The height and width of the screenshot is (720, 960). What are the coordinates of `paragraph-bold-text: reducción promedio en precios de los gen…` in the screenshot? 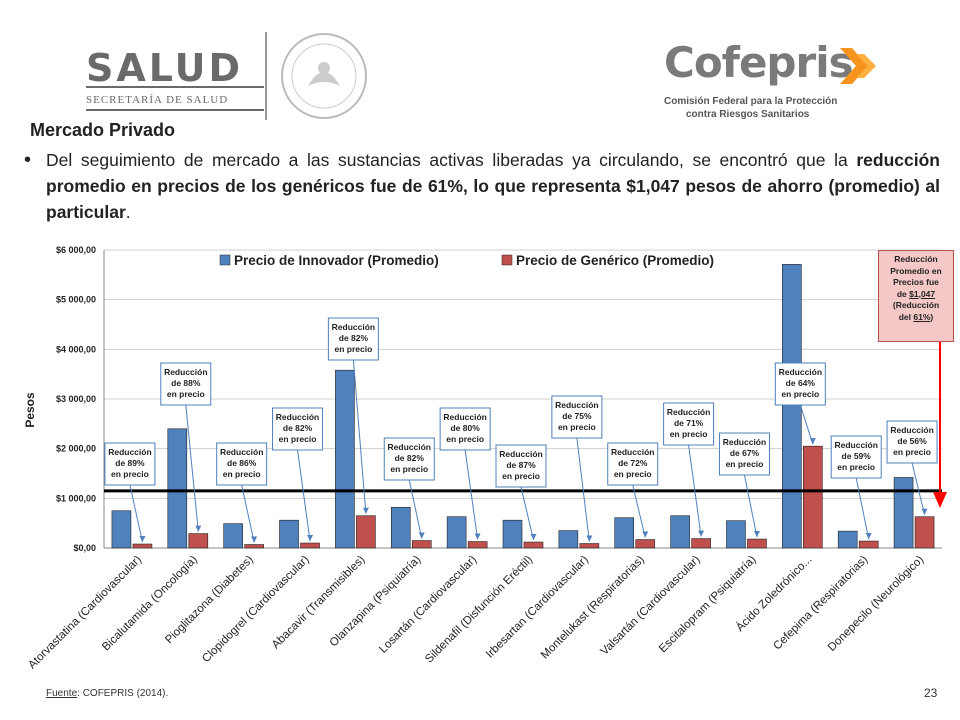 It's located at (493, 186).